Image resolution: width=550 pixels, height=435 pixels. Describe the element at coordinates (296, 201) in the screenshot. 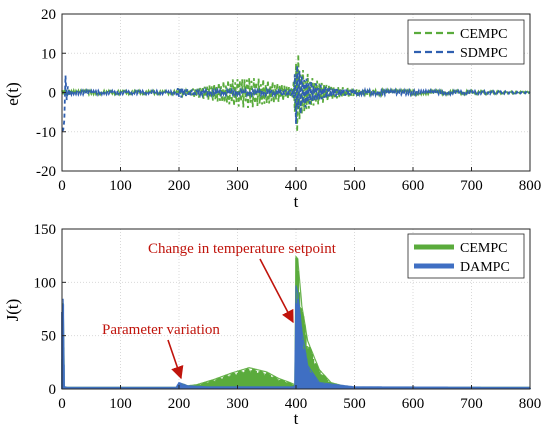

I see `error-chart-xlabel: t` at that location.